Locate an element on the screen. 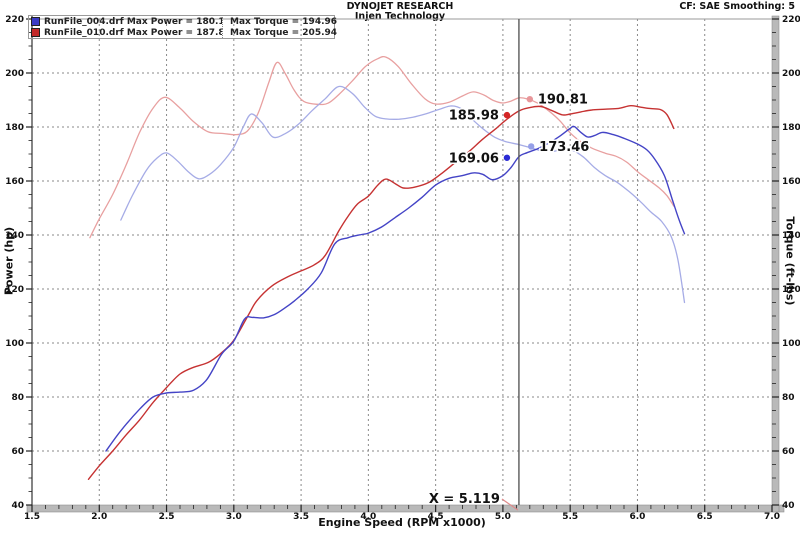 This screenshot has height=535, width=800. x-tick-label: 1.5 is located at coordinates (32, 517).